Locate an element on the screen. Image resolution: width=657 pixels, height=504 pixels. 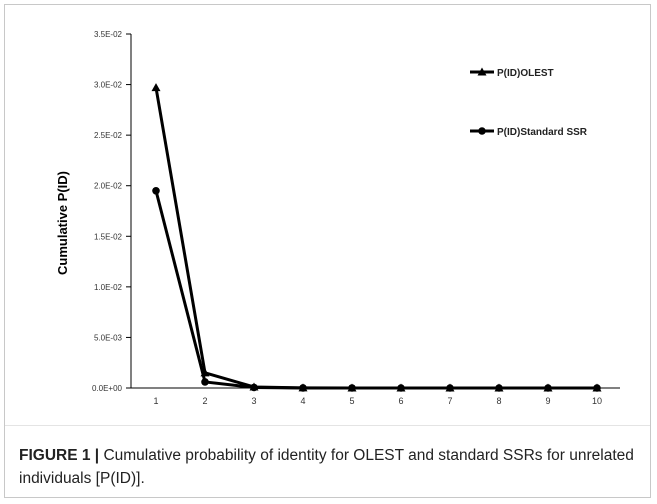
legend-marker-circle is located at coordinates (482, 131).